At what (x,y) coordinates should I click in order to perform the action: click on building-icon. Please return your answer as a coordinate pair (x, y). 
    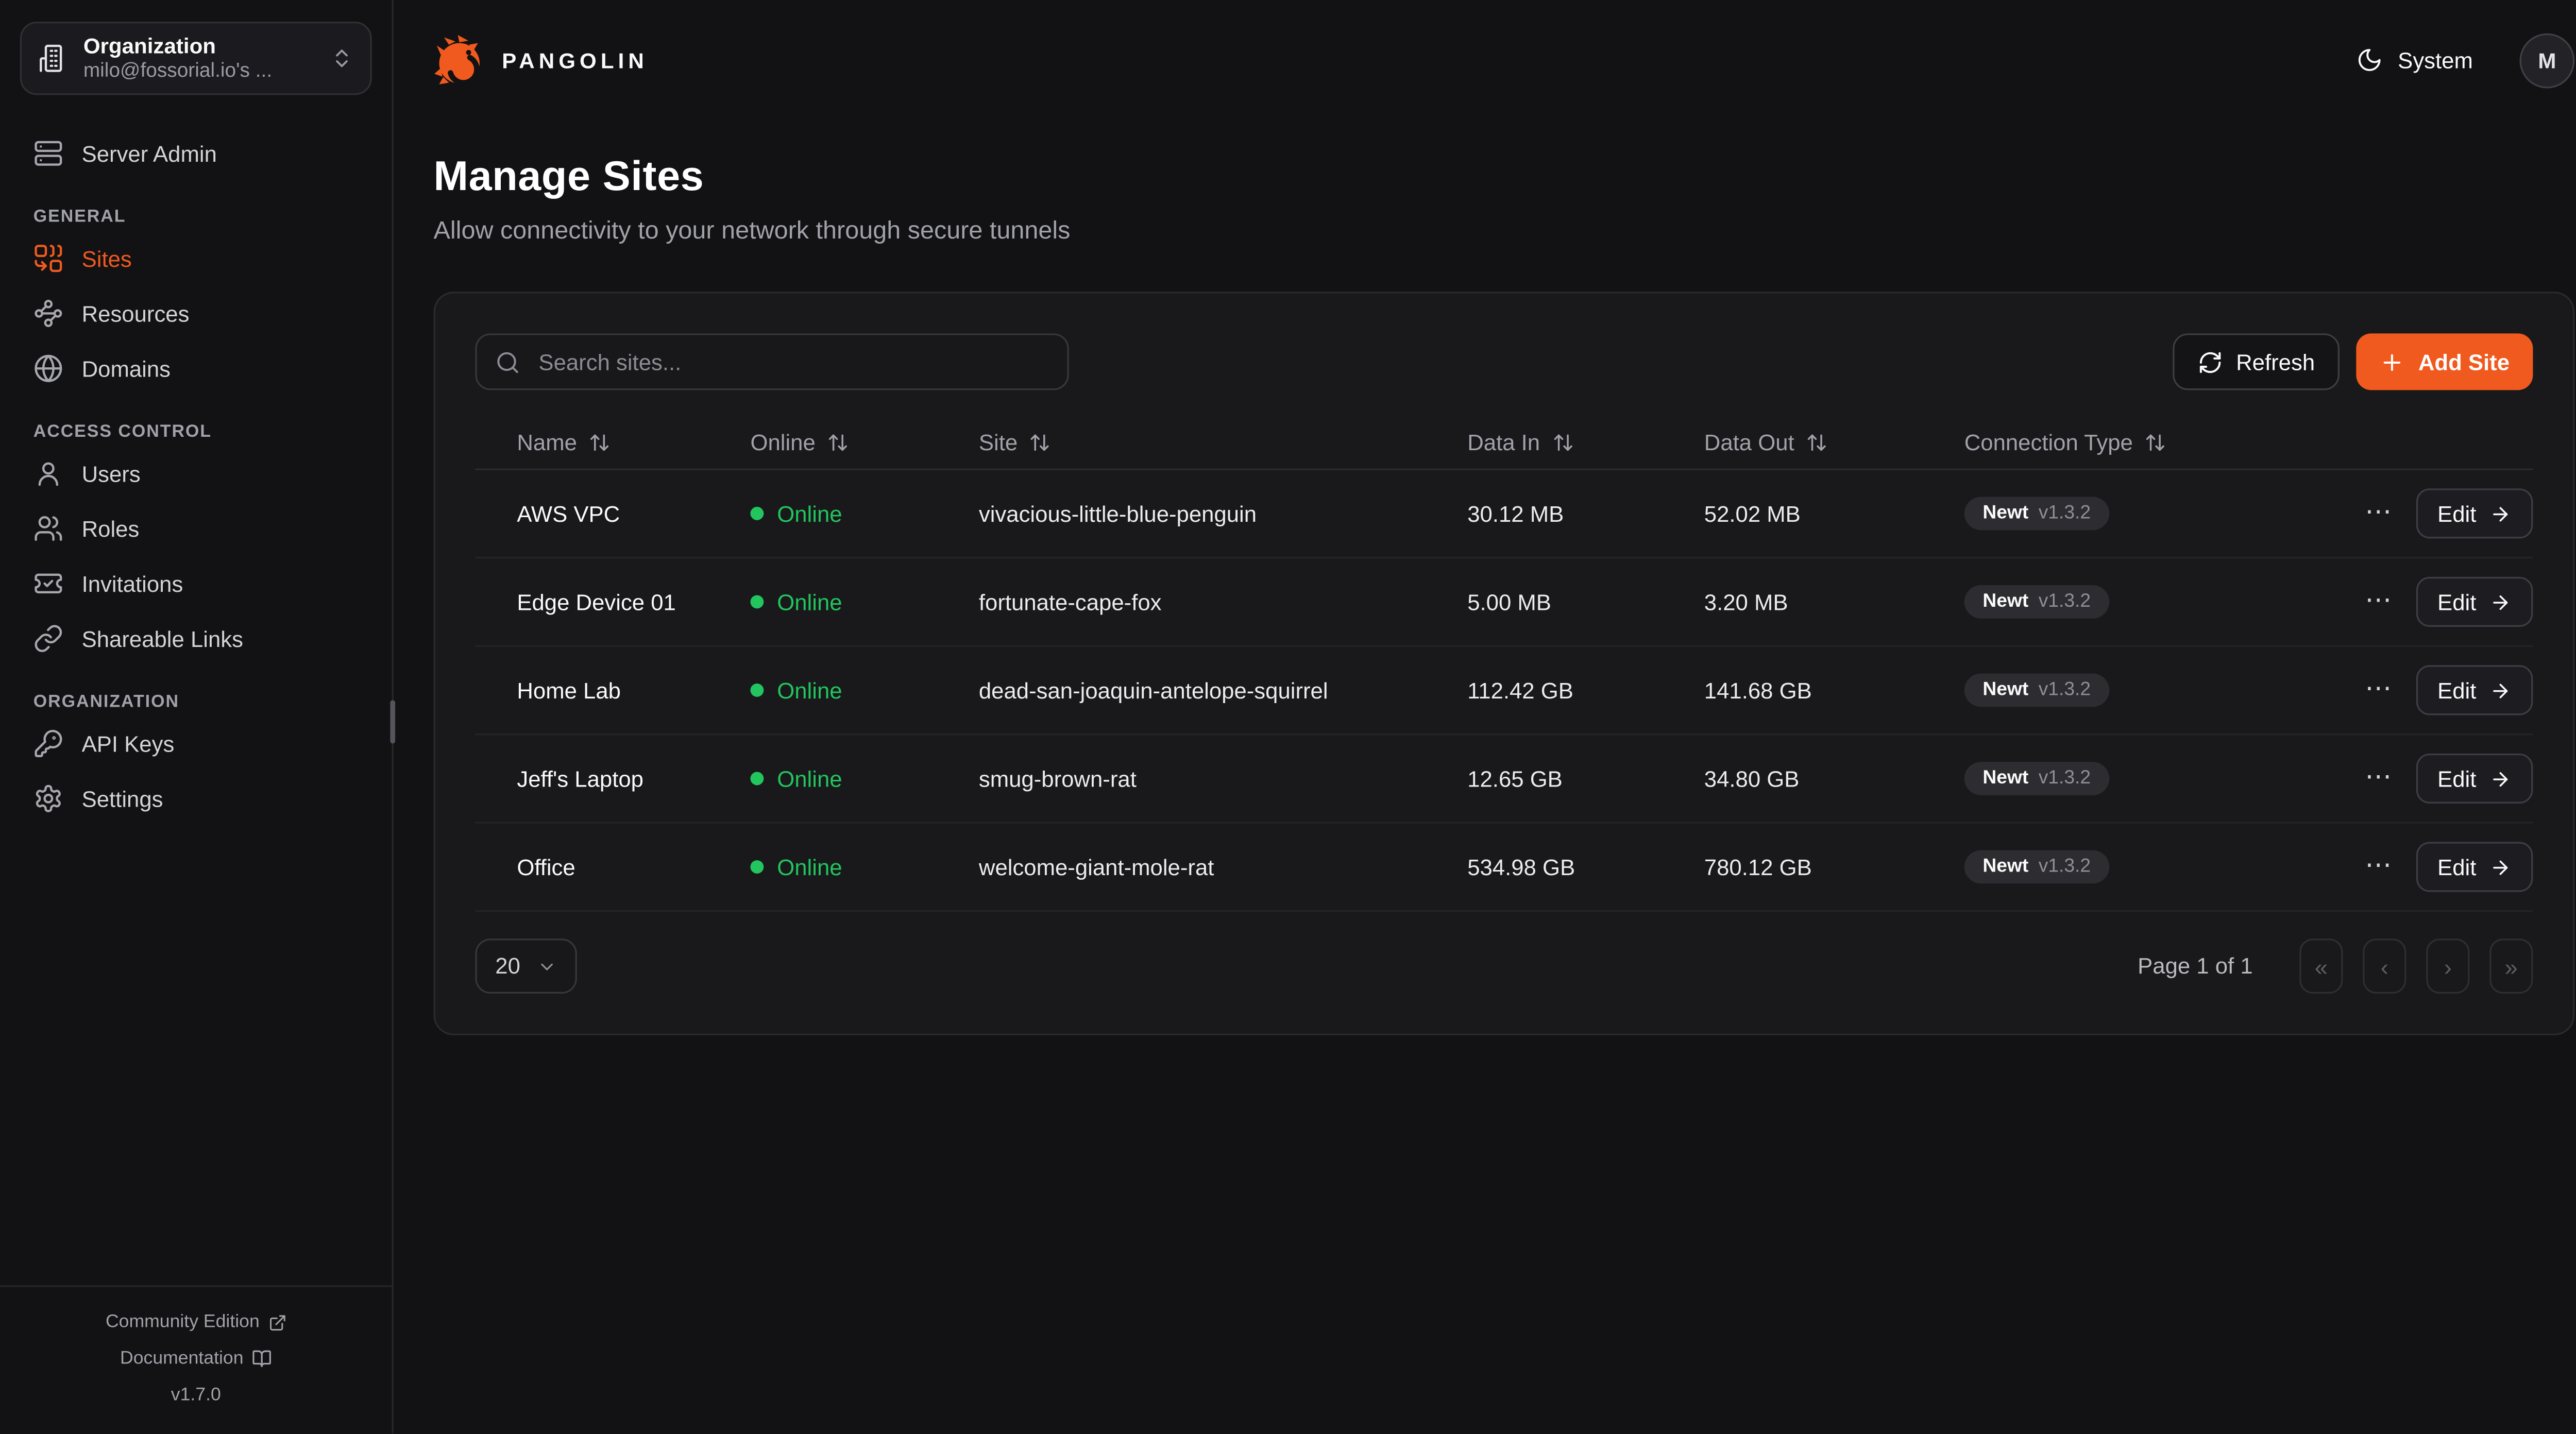
    Looking at the image, I should click on (53, 58).